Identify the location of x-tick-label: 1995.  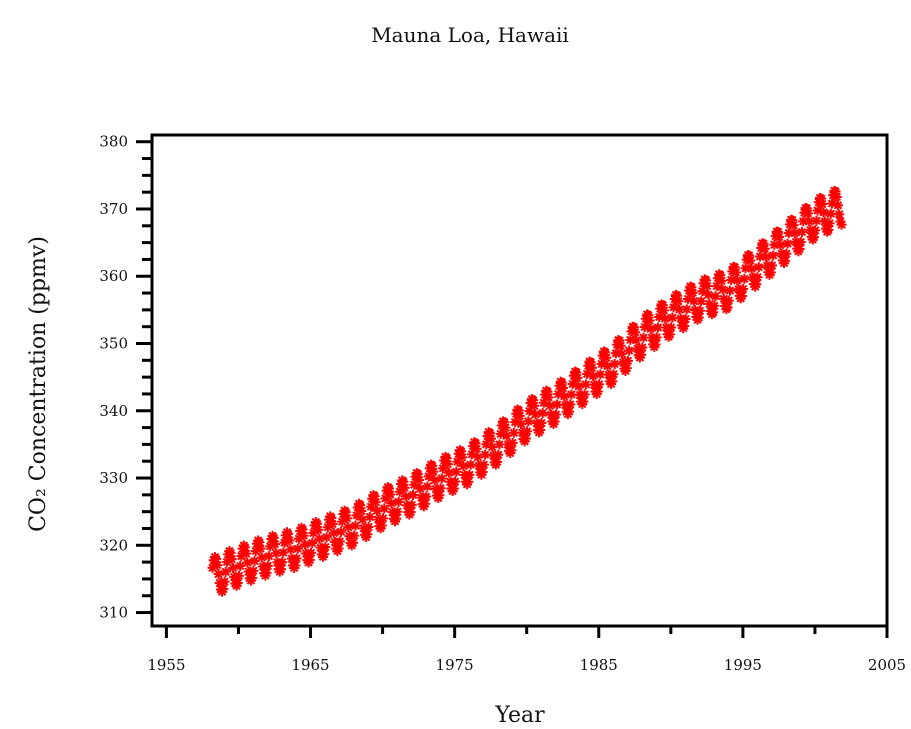
(743, 665).